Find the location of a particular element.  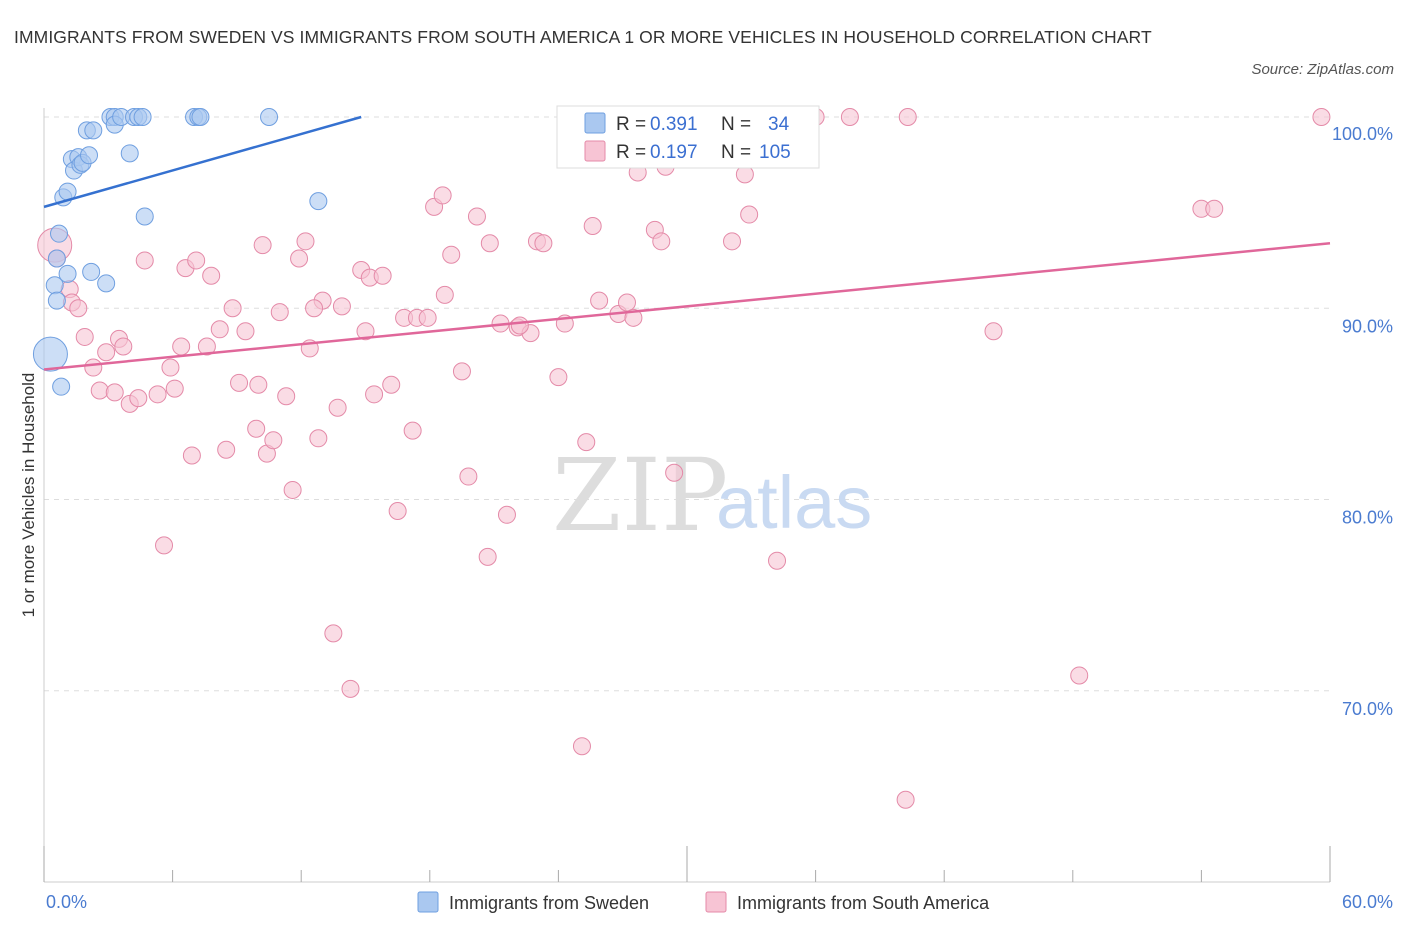

x-tick-label: 0.0% is located at coordinates (66, 902).